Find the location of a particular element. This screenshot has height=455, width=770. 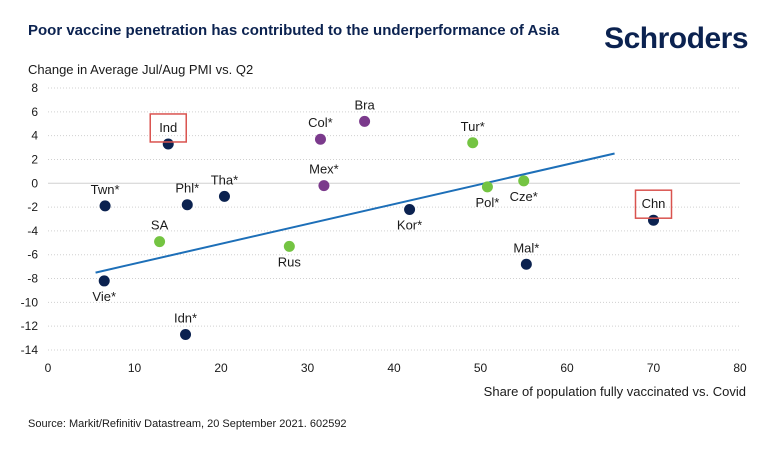

data-label: Tha* is located at coordinates (224, 179).